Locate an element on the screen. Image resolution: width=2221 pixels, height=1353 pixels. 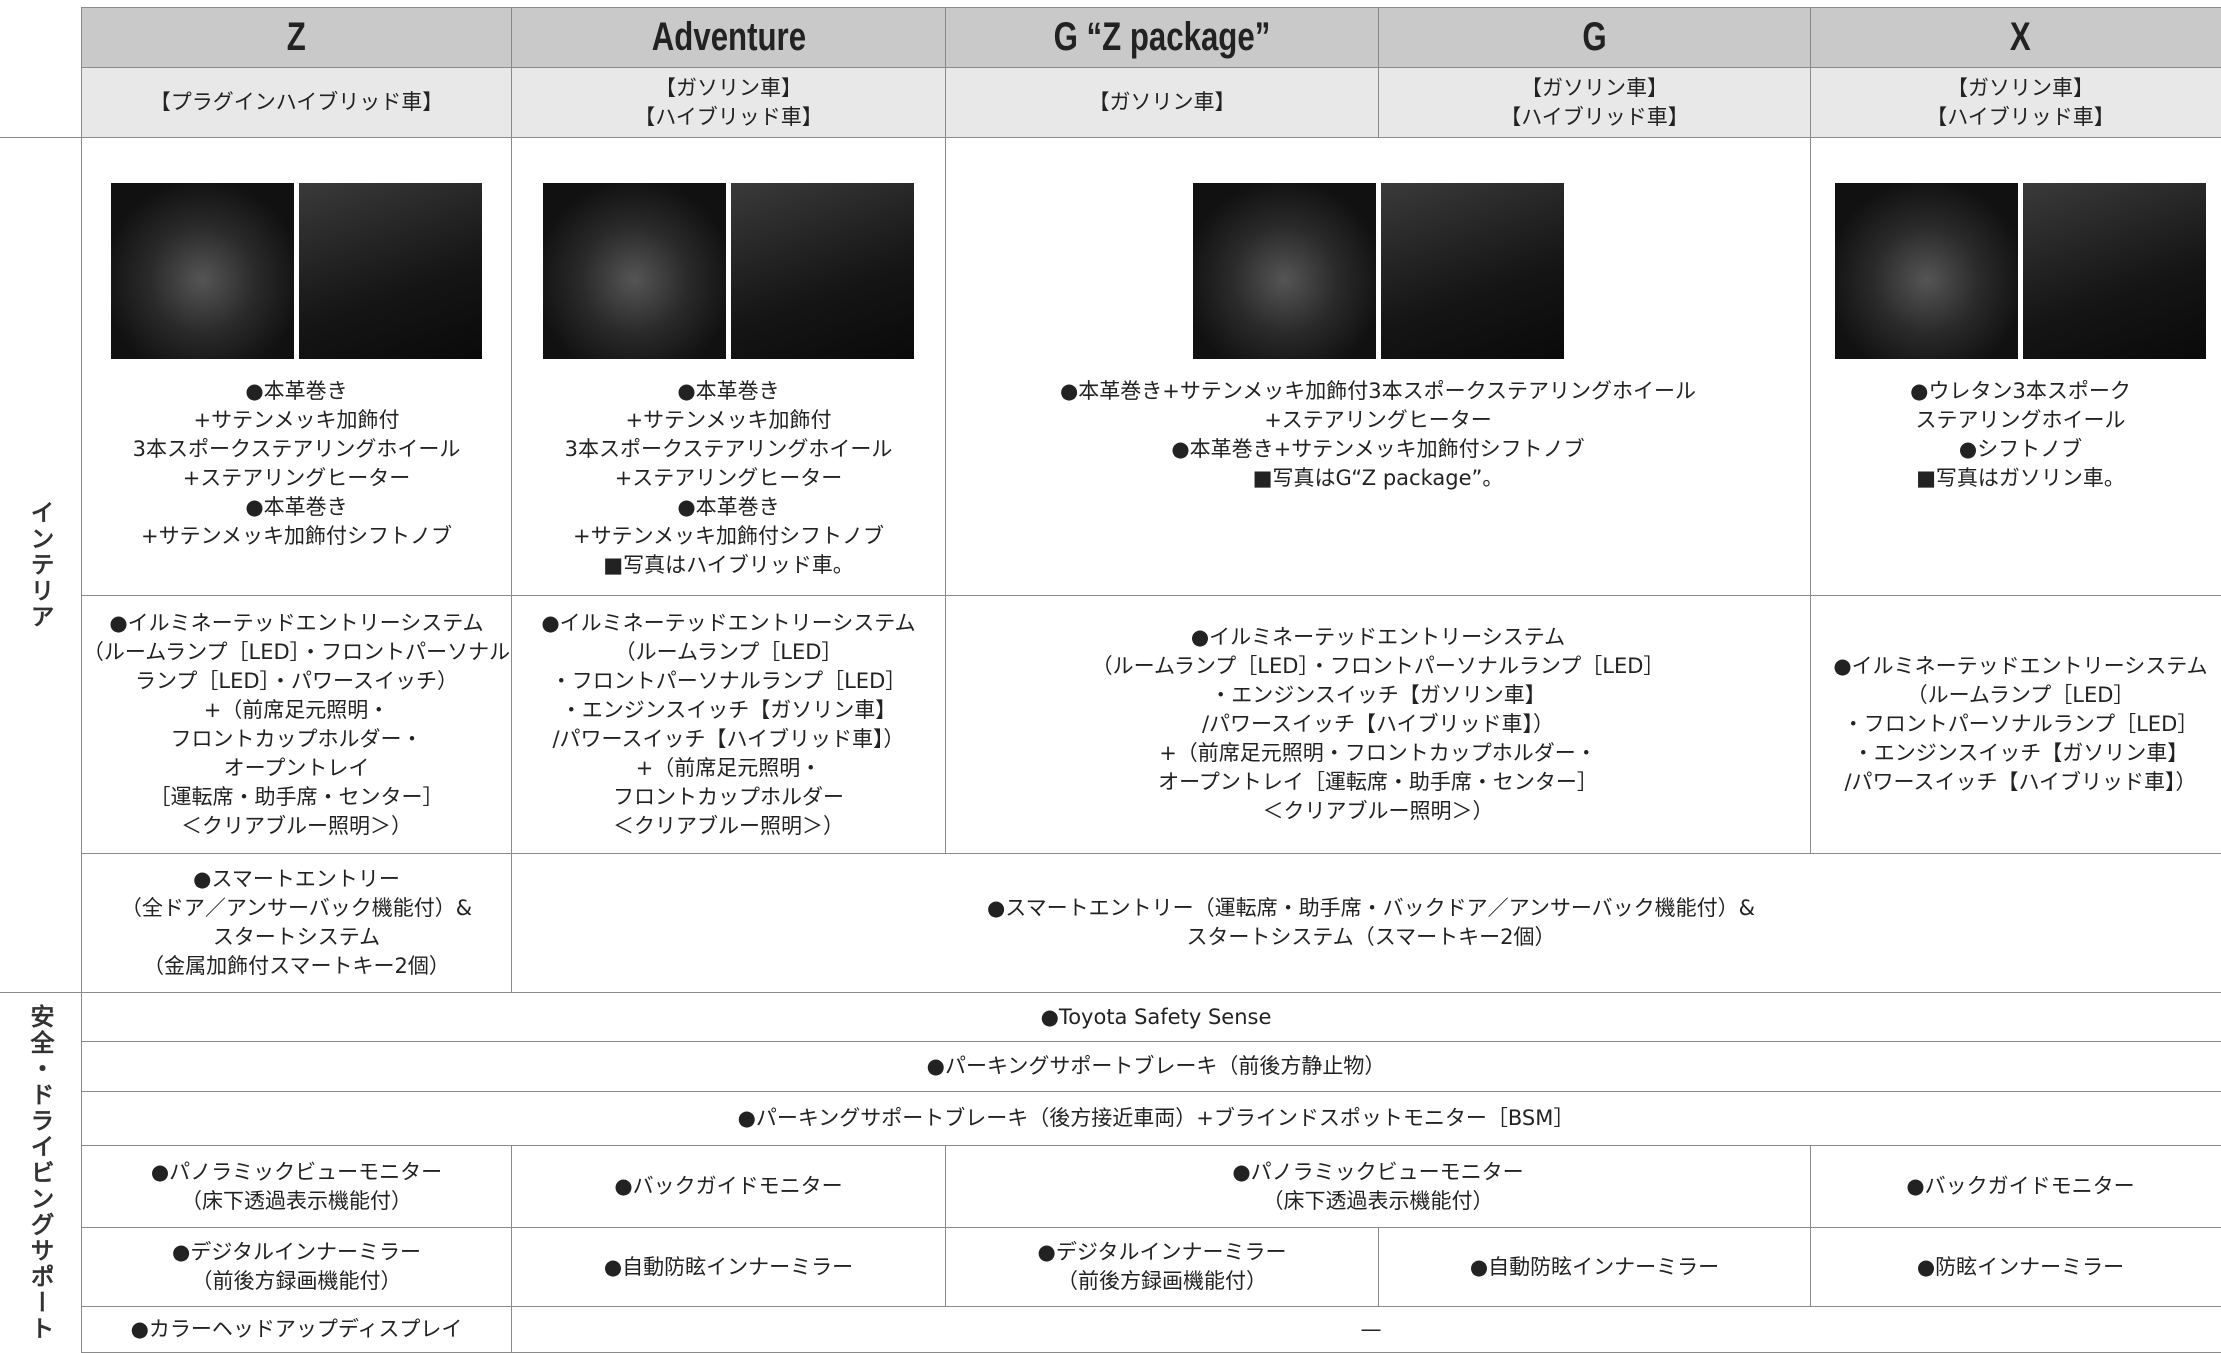
column-name-text: G “Z package” is located at coordinates (1162, 37).